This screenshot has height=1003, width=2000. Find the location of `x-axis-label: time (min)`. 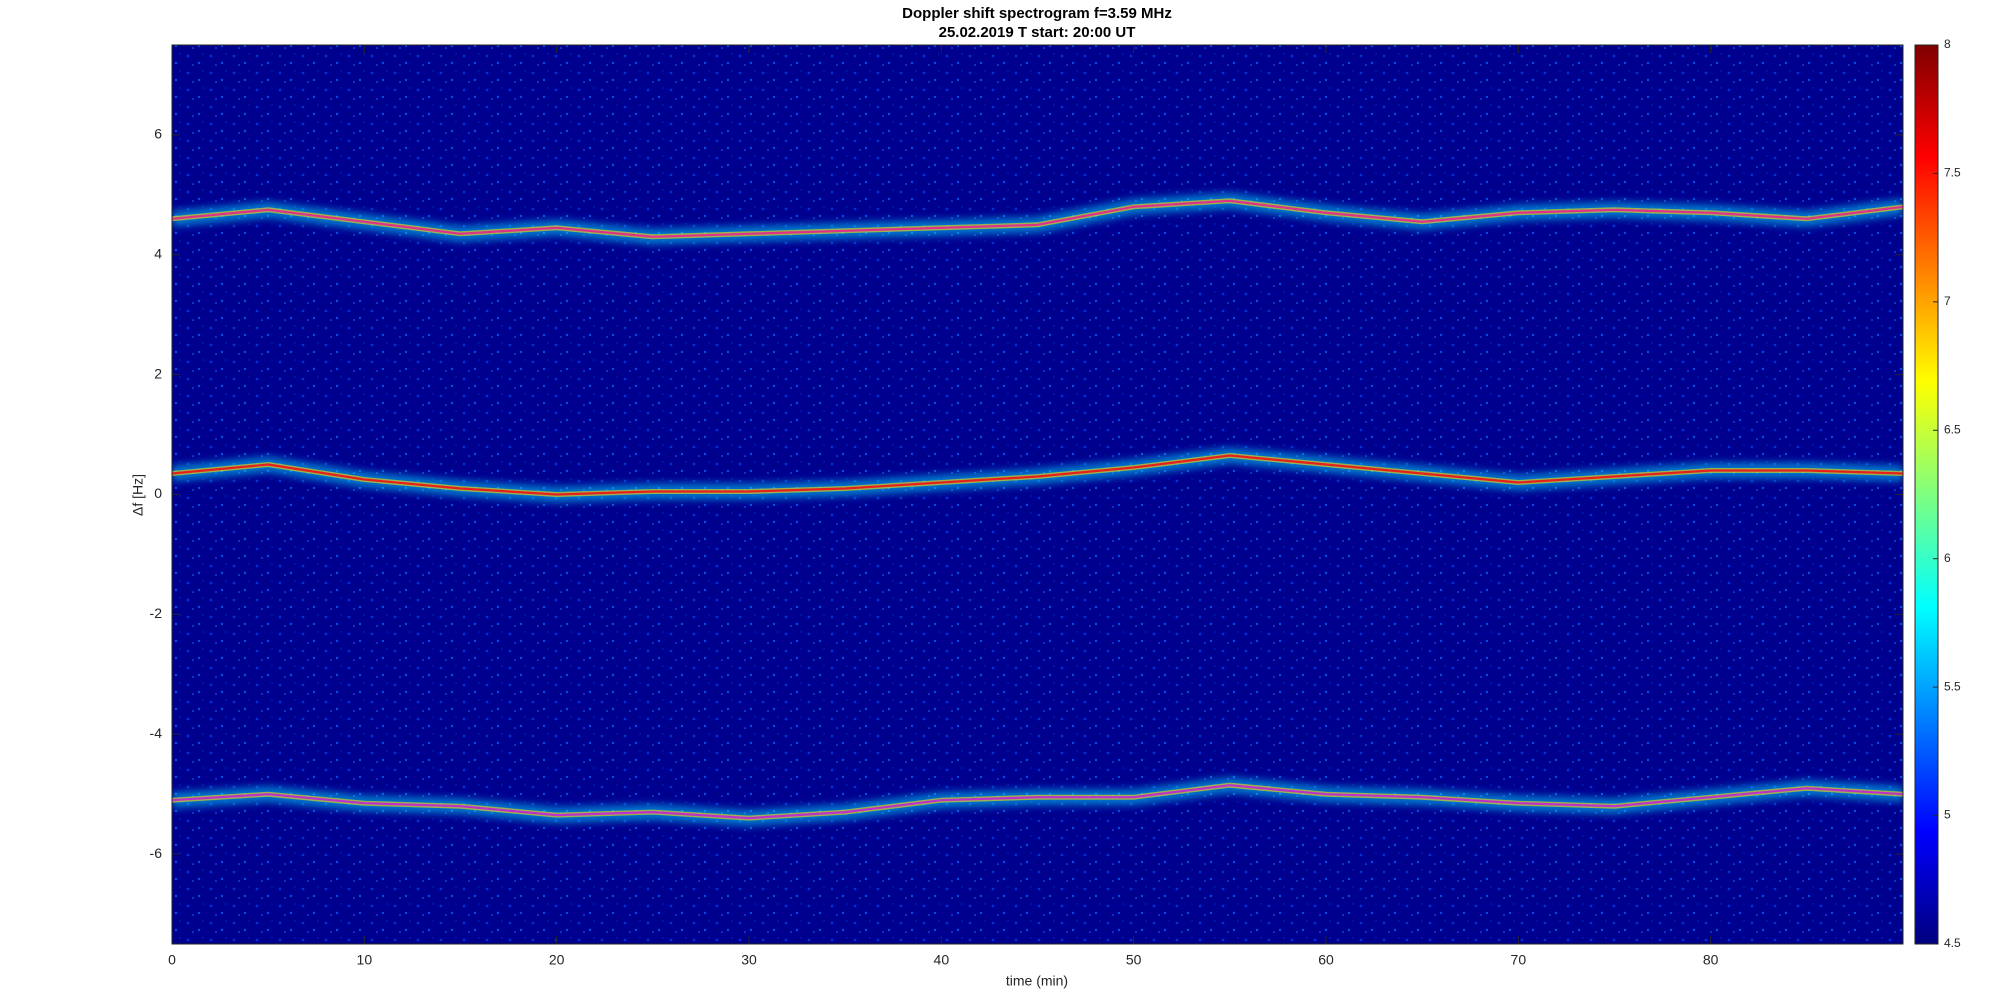

x-axis-label: time (min) is located at coordinates (1037, 981).